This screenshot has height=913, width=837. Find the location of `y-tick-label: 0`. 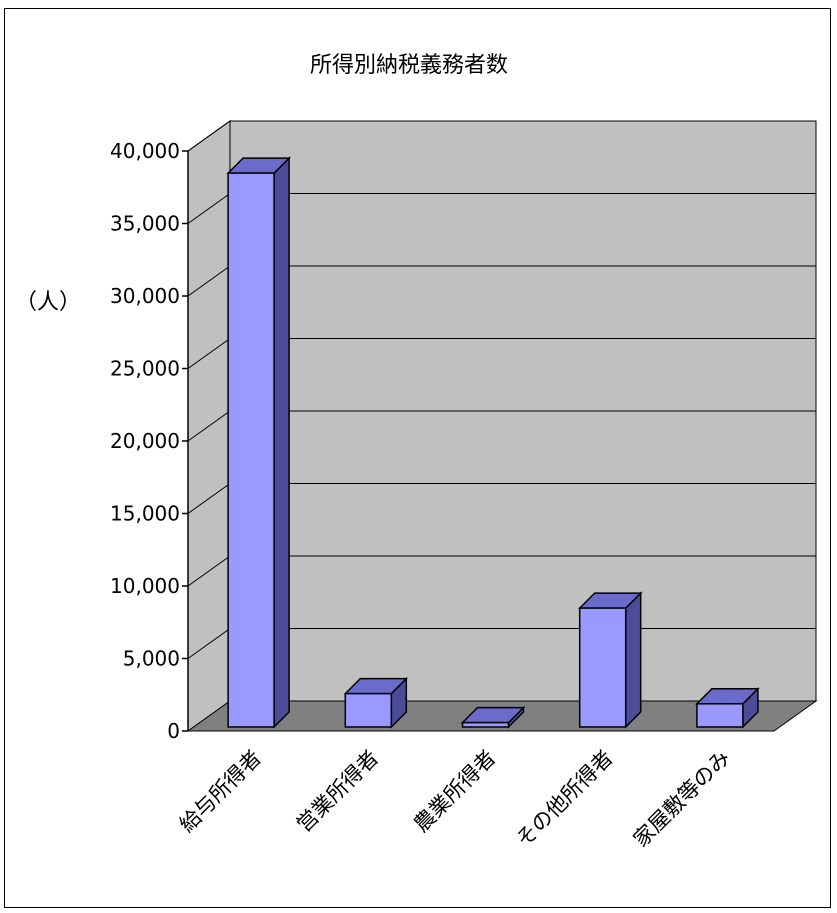

y-tick-label: 0 is located at coordinates (173, 731).